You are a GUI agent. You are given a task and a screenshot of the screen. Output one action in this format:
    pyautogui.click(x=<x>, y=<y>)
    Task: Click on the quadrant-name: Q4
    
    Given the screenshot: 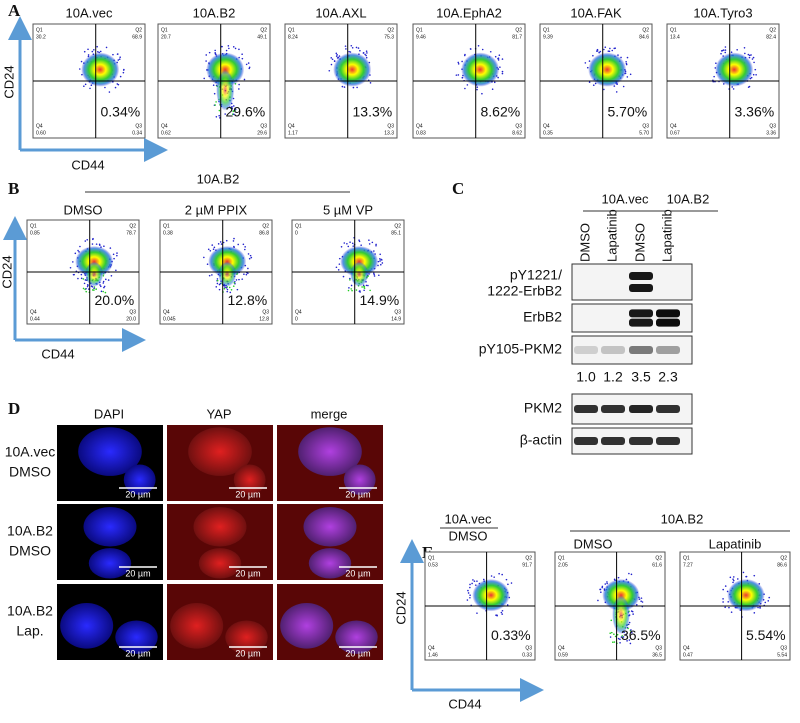 What is the action you would take?
    pyautogui.click(x=431, y=648)
    